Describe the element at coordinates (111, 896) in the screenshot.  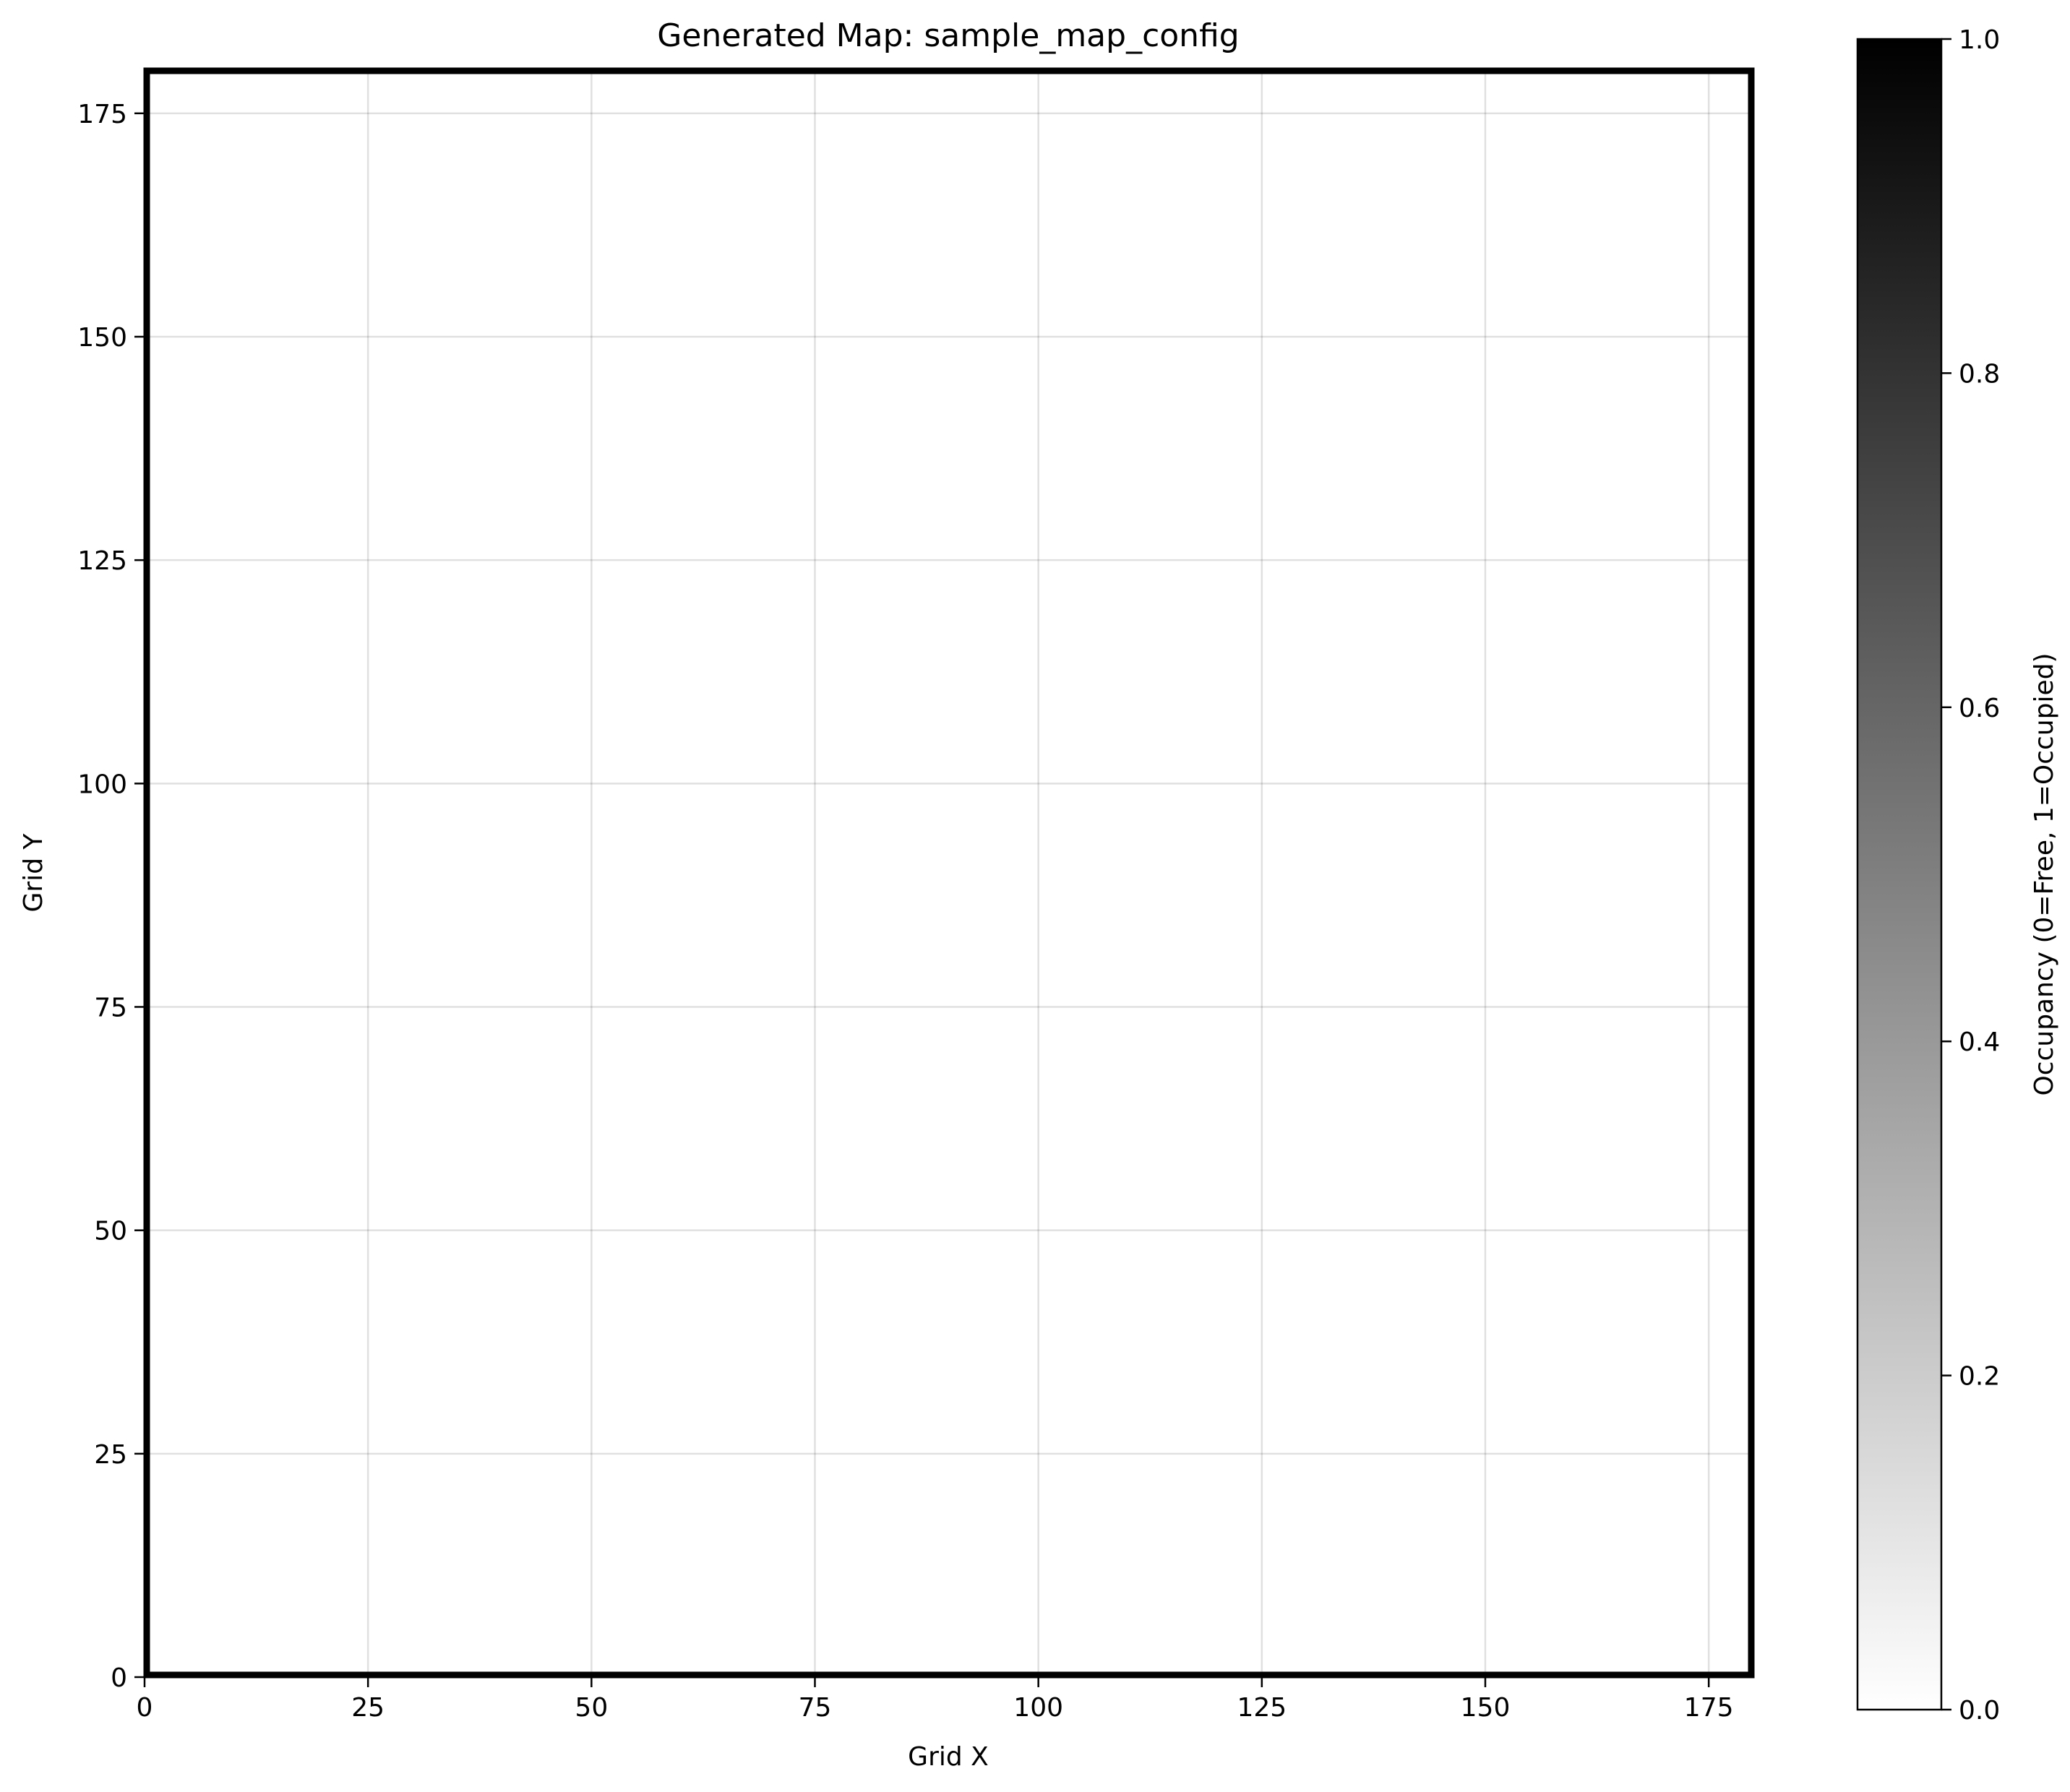
I see `y-axis-ticks: 0 25 50 75 100 125 150 175` at that location.